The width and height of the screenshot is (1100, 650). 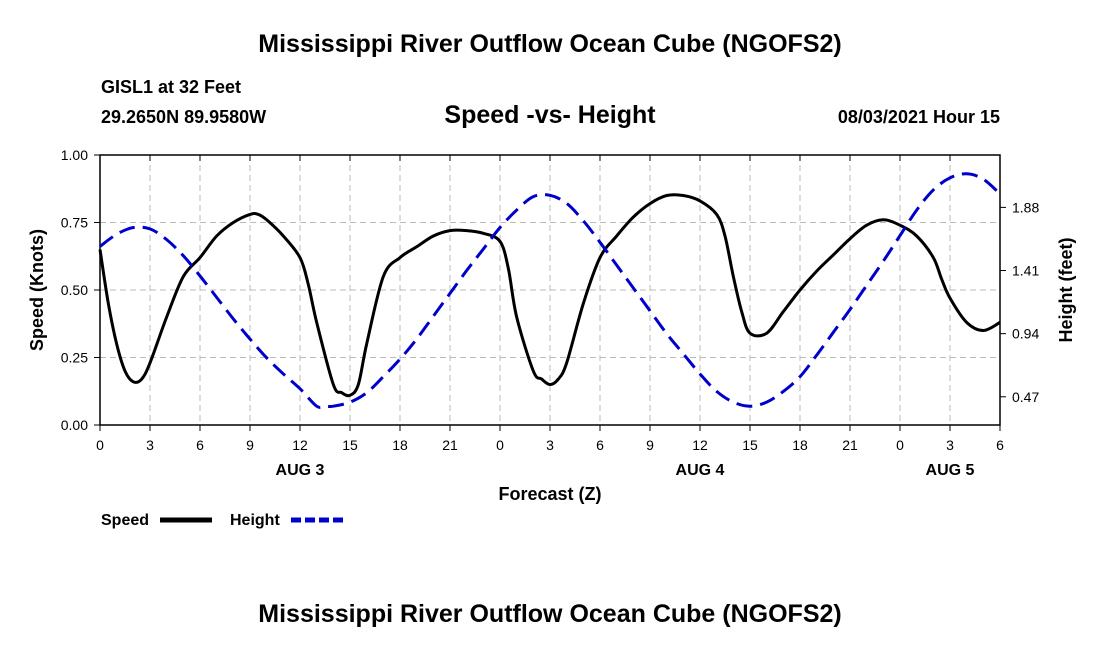 What do you see at coordinates (1025, 207) in the screenshot?
I see `y2-tick-label: 1.88` at bounding box center [1025, 207].